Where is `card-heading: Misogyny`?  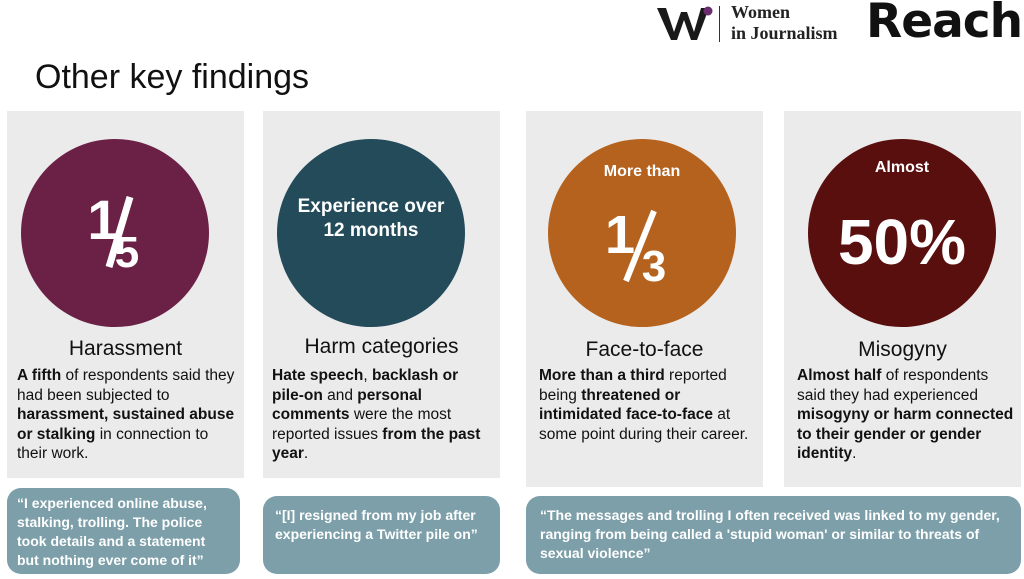
card-heading: Misogyny is located at coordinates (902, 349).